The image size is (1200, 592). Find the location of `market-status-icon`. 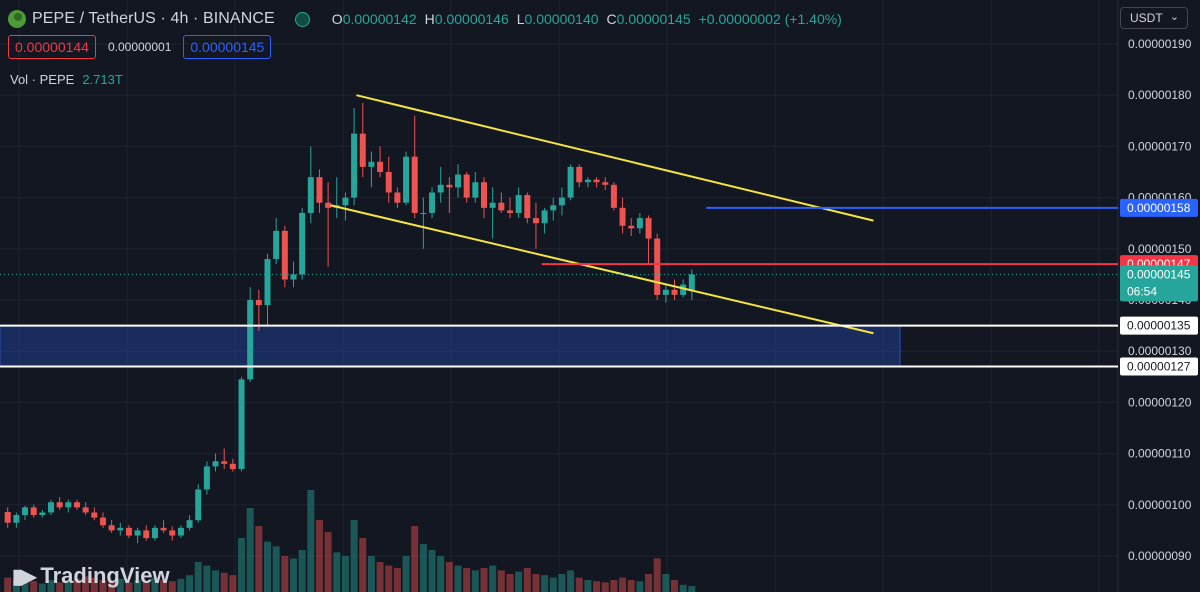

market-status-icon is located at coordinates (302, 19).